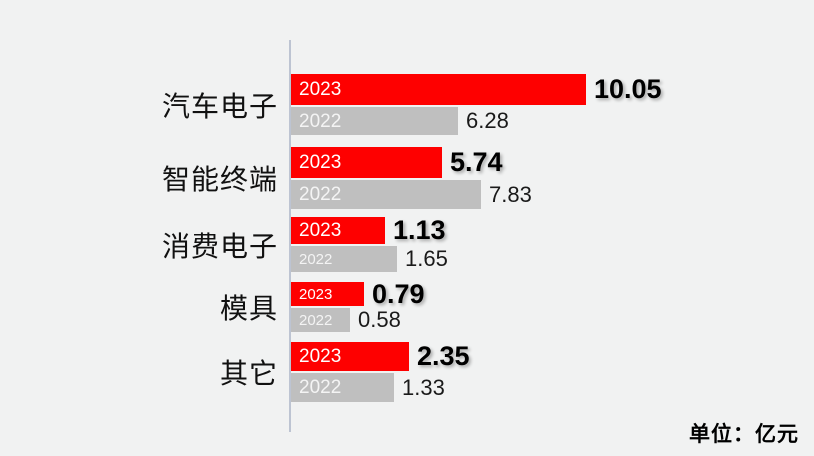 Image resolution: width=814 pixels, height=456 pixels. Describe the element at coordinates (419, 230) in the screenshot. I see `value-label-2023: 1.13` at that location.